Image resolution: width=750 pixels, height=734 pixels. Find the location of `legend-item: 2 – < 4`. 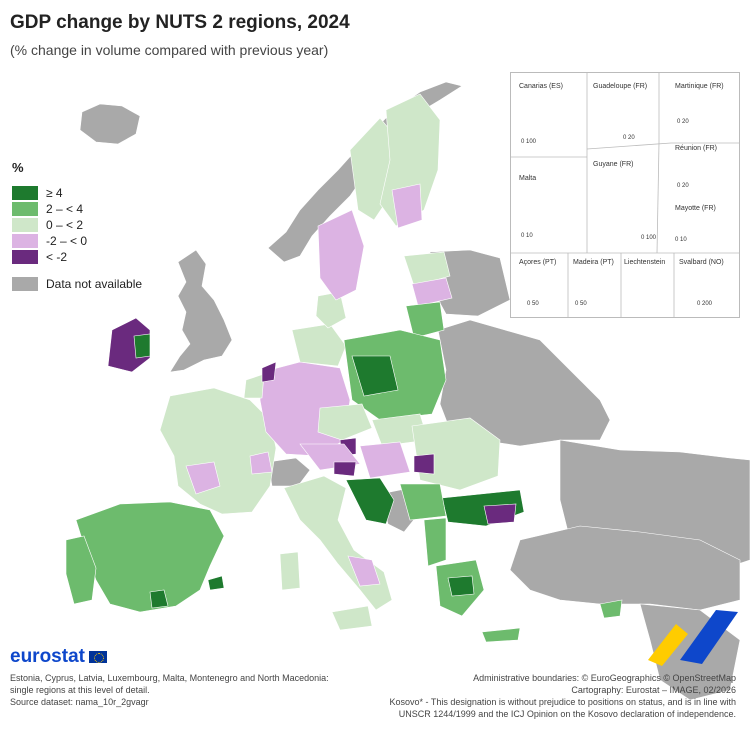

legend-item: 2 – < 4 is located at coordinates (77, 209).